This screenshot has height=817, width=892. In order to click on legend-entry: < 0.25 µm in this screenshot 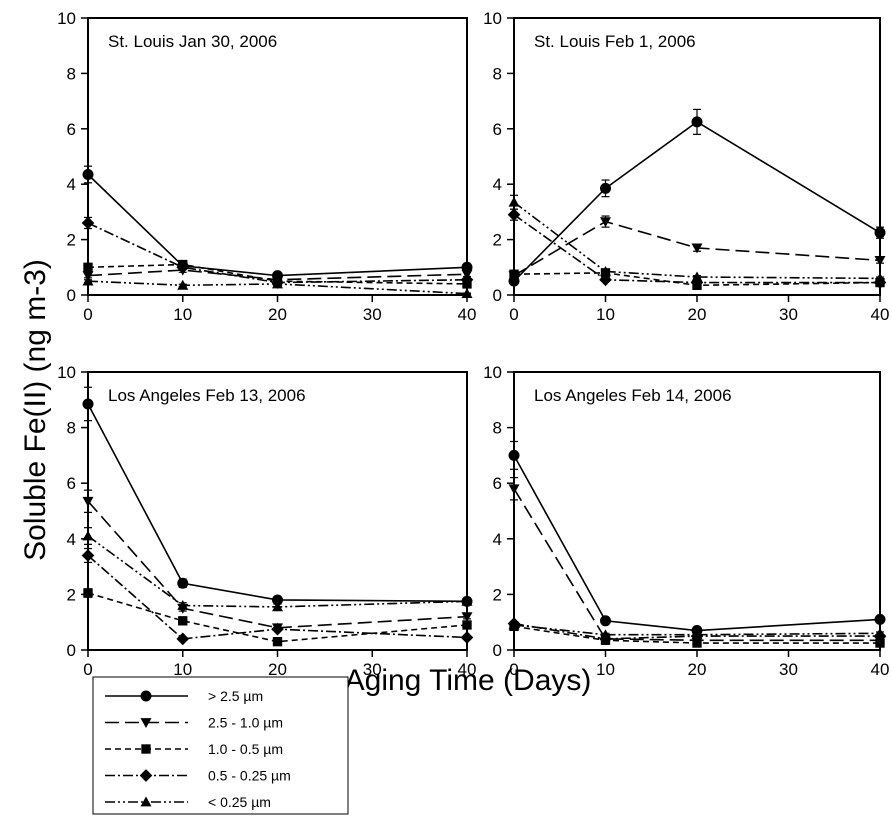, I will do `click(188, 802)`.